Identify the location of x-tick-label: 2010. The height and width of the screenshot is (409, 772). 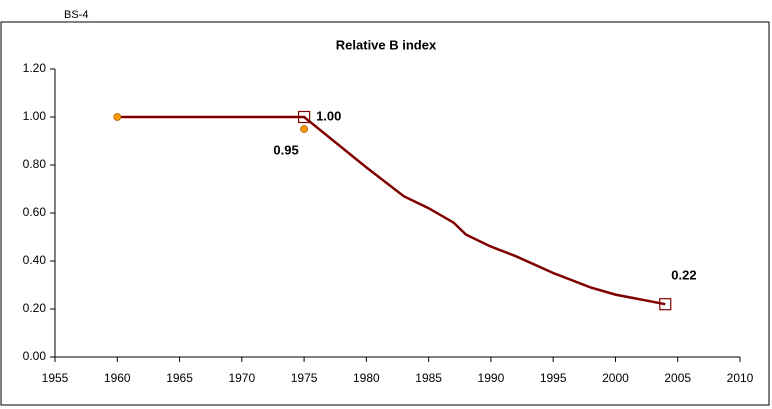
(740, 378).